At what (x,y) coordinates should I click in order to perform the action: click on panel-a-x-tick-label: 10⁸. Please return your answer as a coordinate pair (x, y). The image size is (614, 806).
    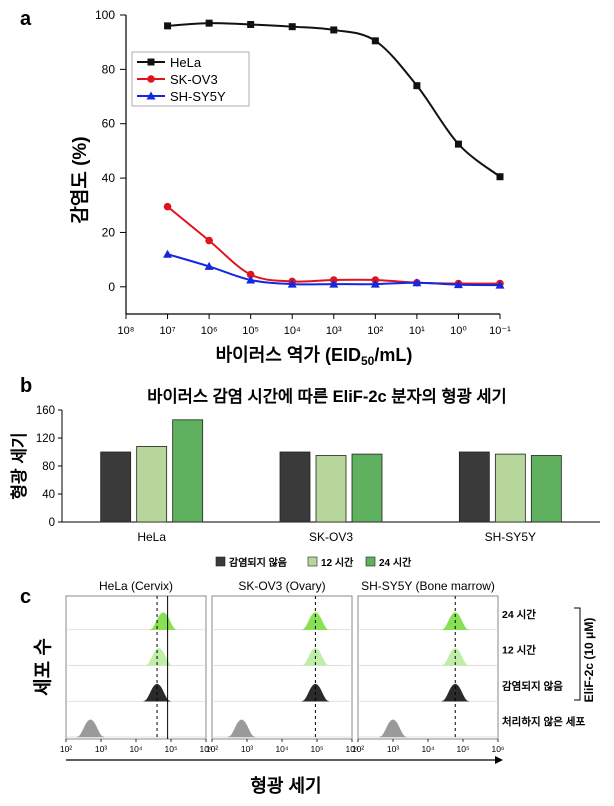
    Looking at the image, I should click on (126, 331).